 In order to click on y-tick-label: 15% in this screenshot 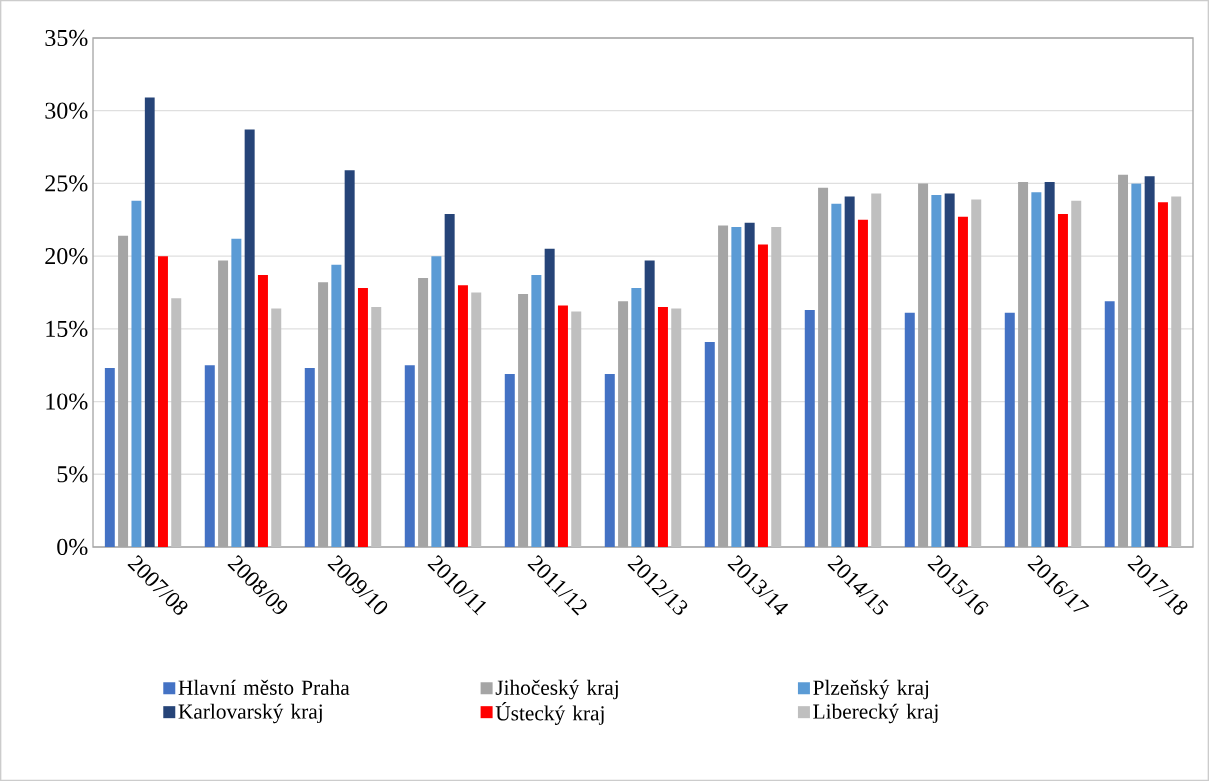, I will do `click(67, 328)`.